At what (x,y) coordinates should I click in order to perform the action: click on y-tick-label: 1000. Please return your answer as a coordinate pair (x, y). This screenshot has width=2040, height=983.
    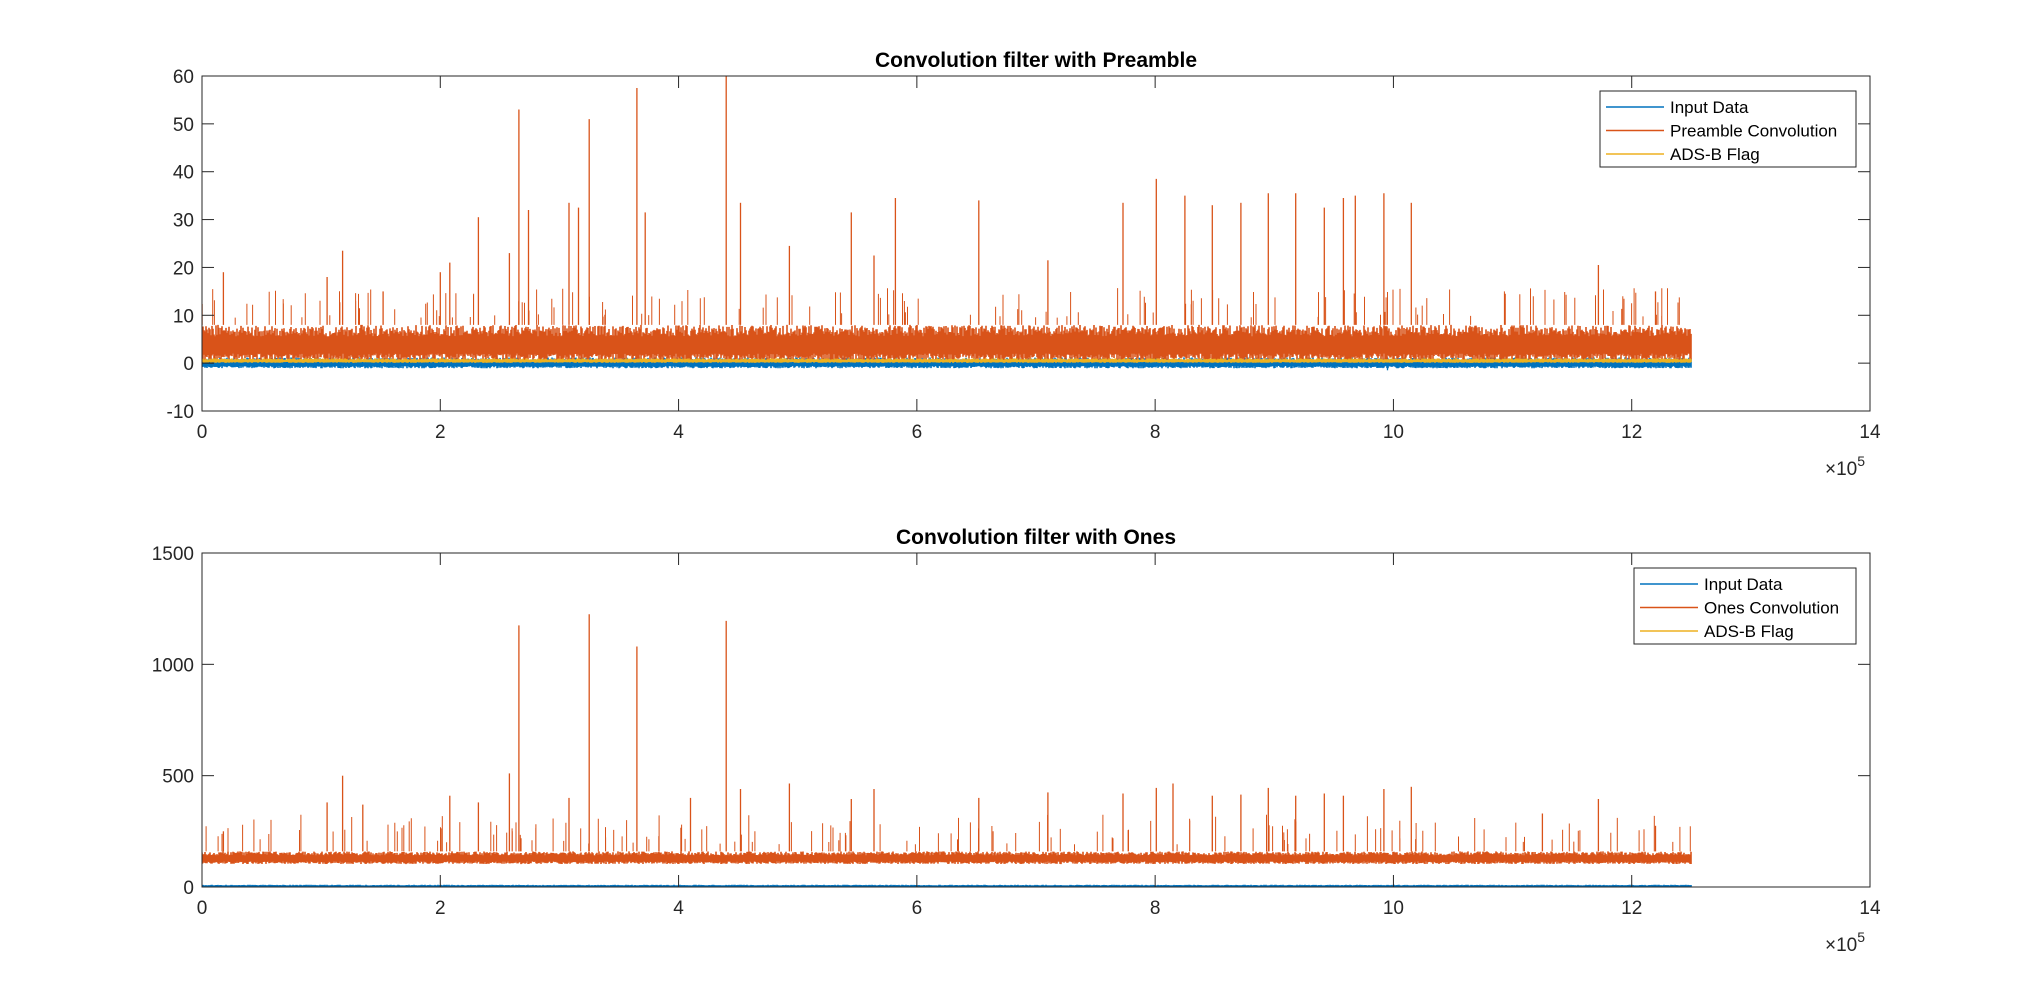
    Looking at the image, I should click on (173, 665).